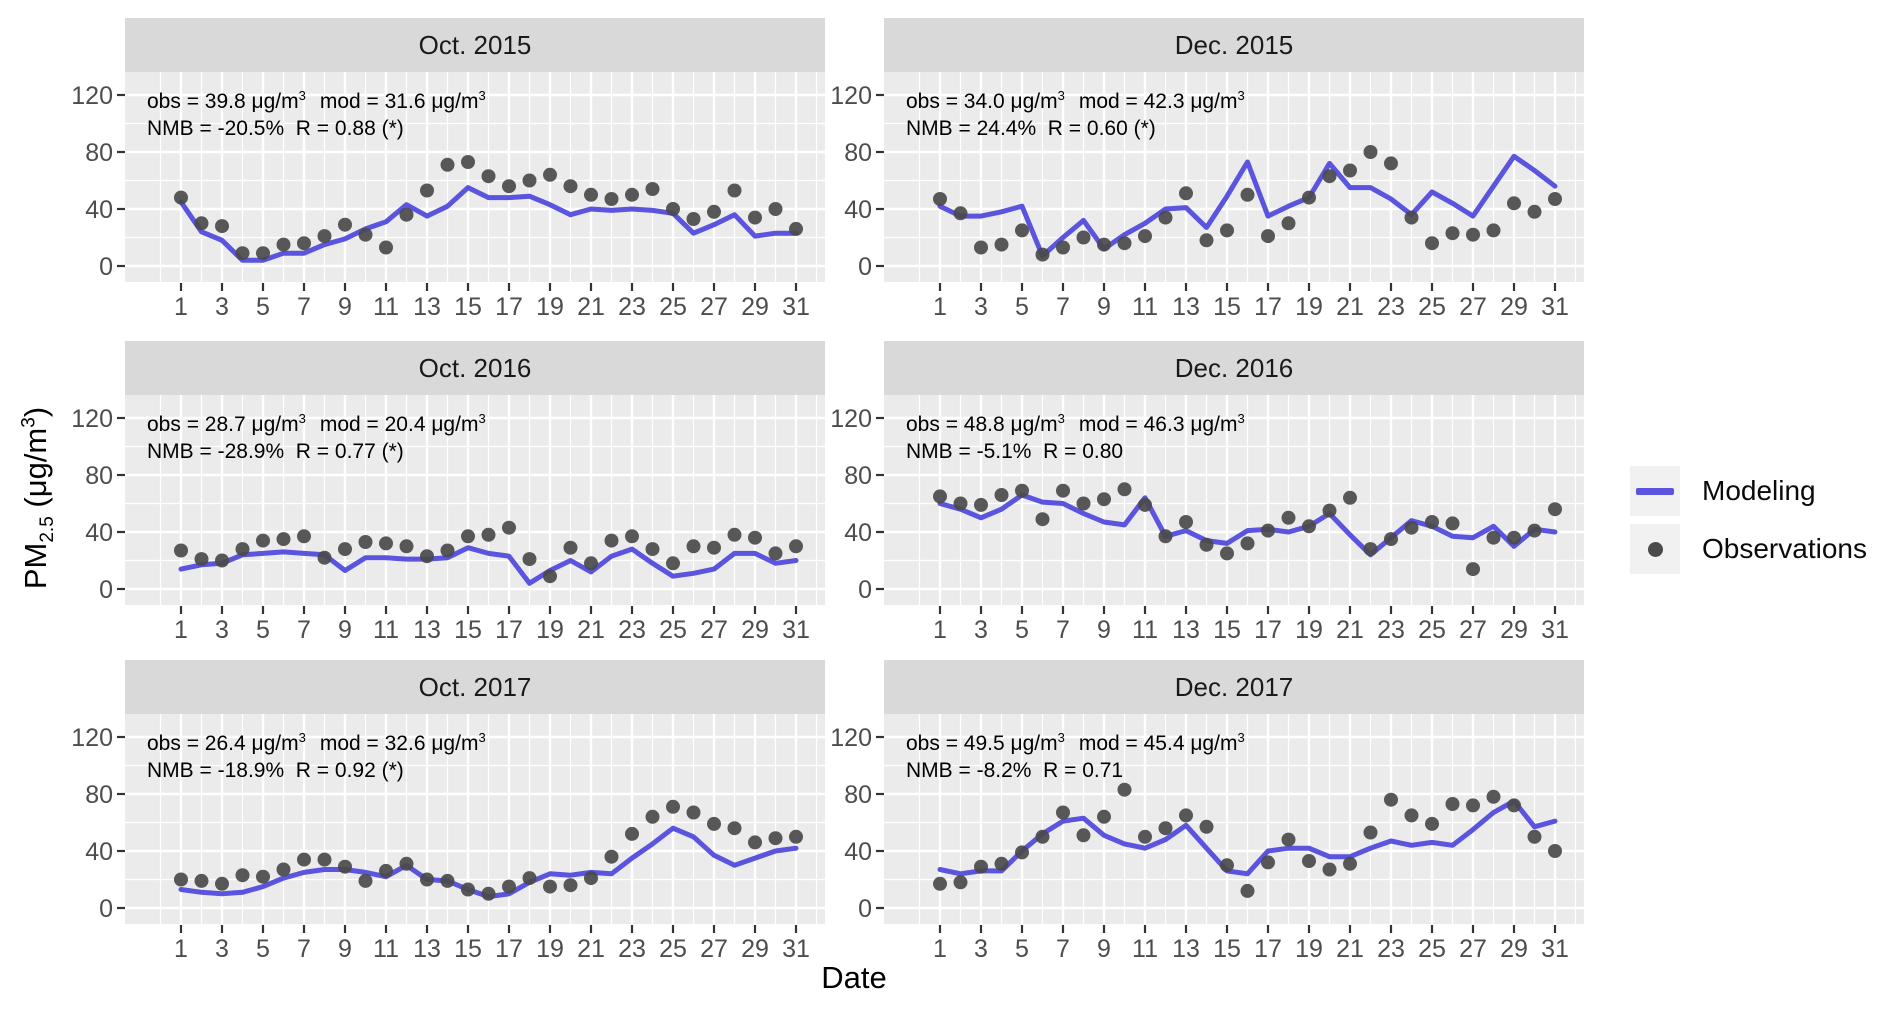 Image resolution: width=1892 pixels, height=1026 pixels. What do you see at coordinates (854, 977) in the screenshot?
I see `x-axis-title: Date` at bounding box center [854, 977].